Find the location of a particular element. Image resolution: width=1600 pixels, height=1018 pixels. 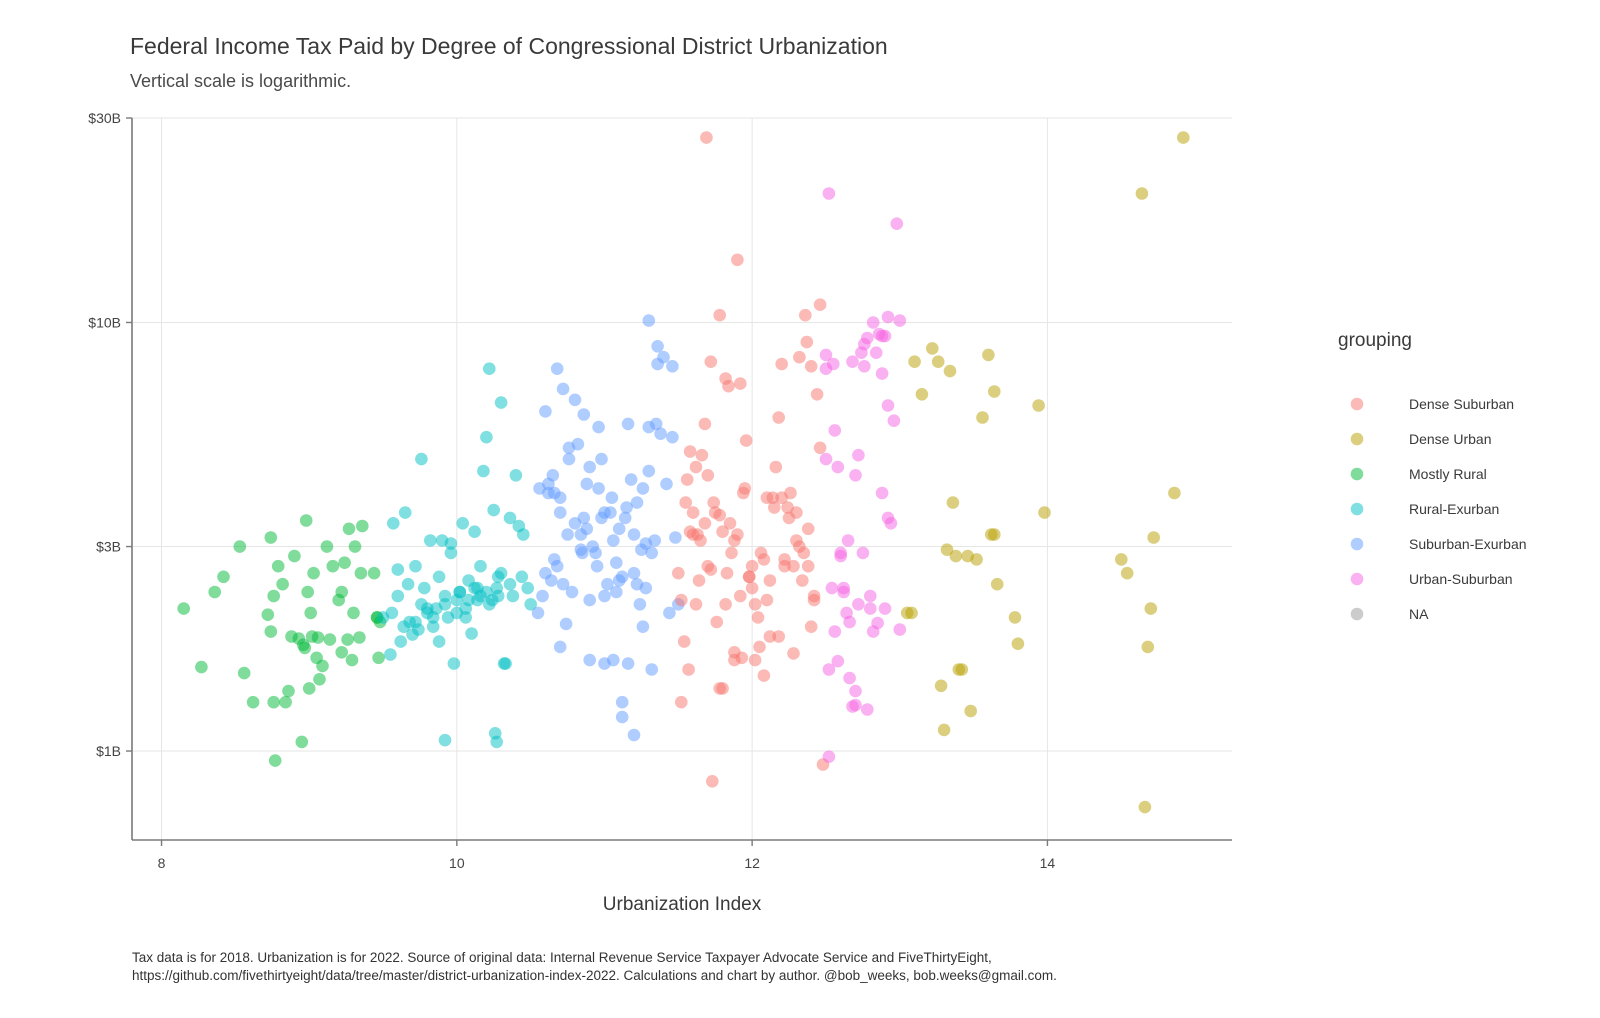

y-tick-label: $10B is located at coordinates (104, 322).